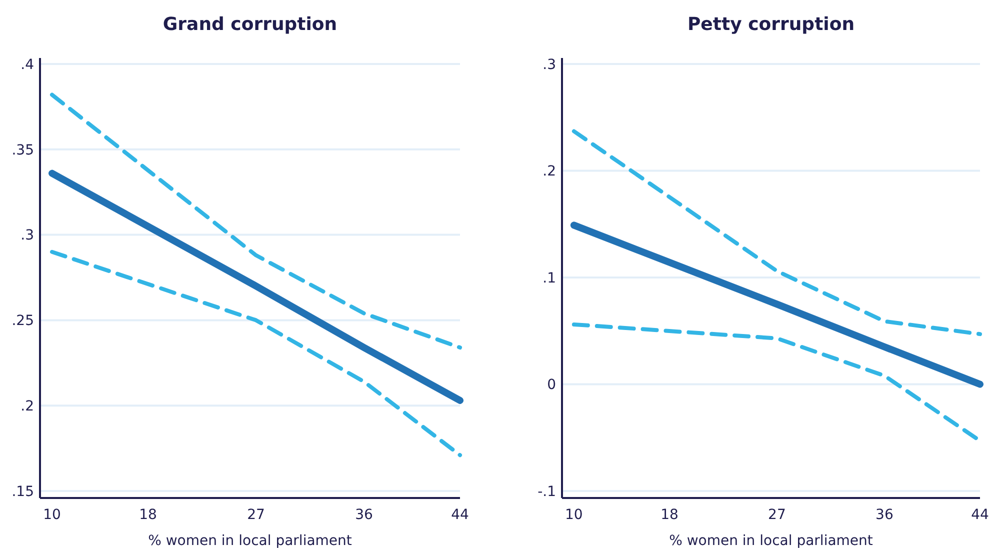  What do you see at coordinates (551, 385) in the screenshot?
I see `y-tick-label: 0` at bounding box center [551, 385].